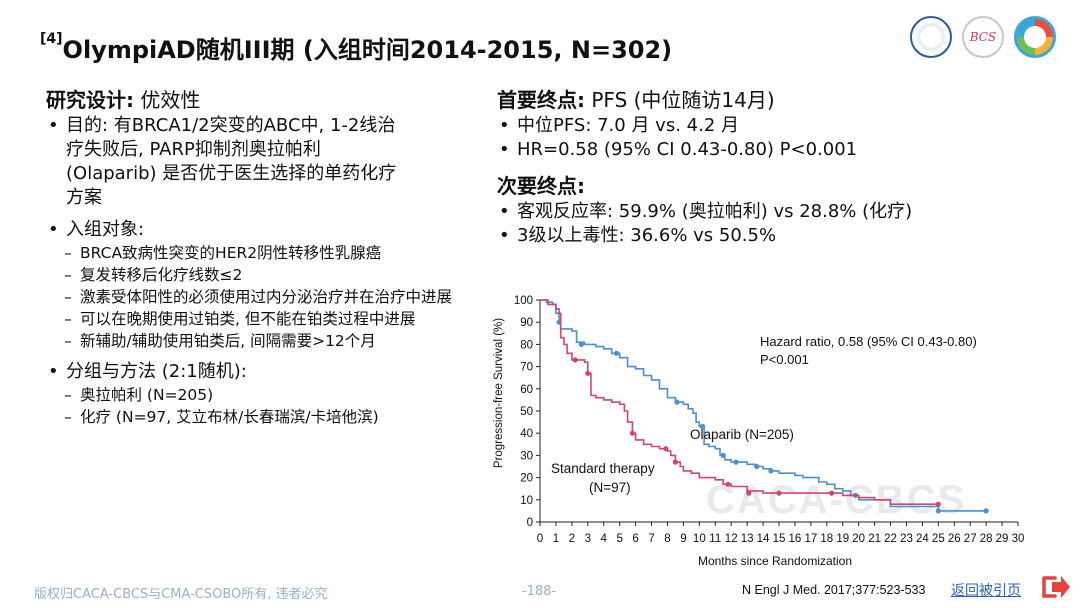 The image size is (1080, 608). What do you see at coordinates (922, 539) in the screenshot?
I see `x-tick-label: 24` at bounding box center [922, 539].